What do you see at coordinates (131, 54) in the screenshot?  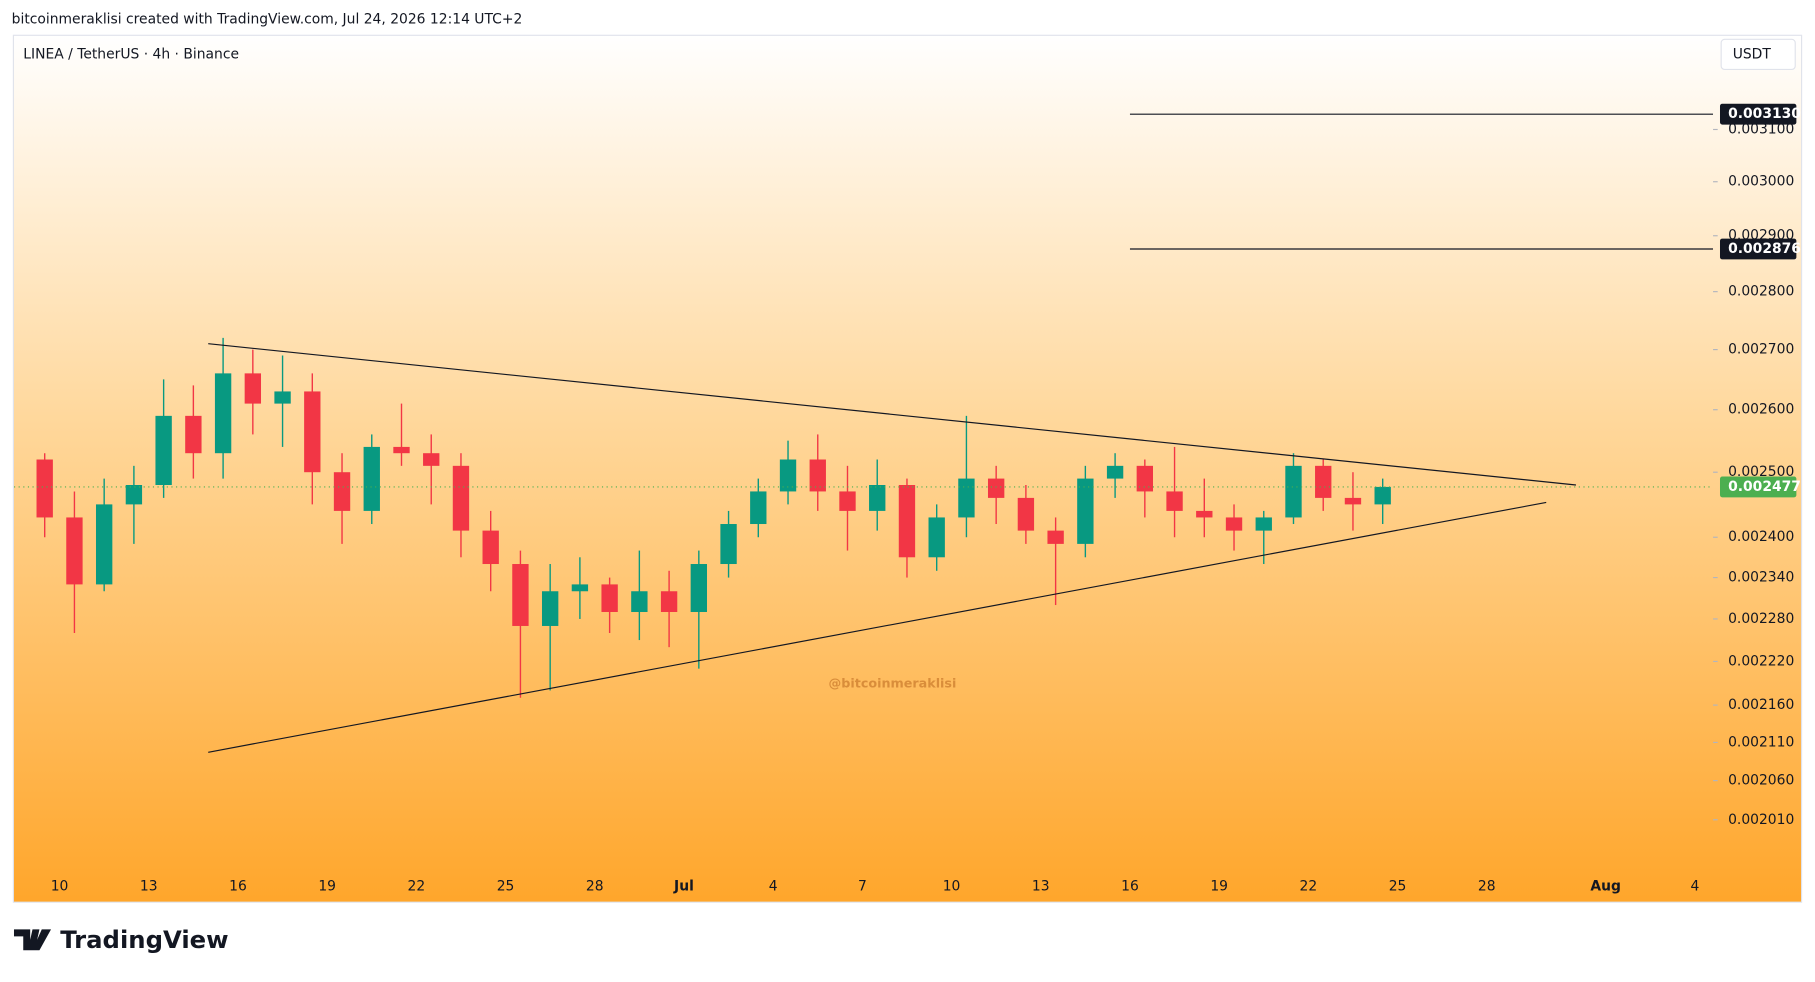 I see `symbol-title: LINEA / TetherUS · 4h · Binance` at bounding box center [131, 54].